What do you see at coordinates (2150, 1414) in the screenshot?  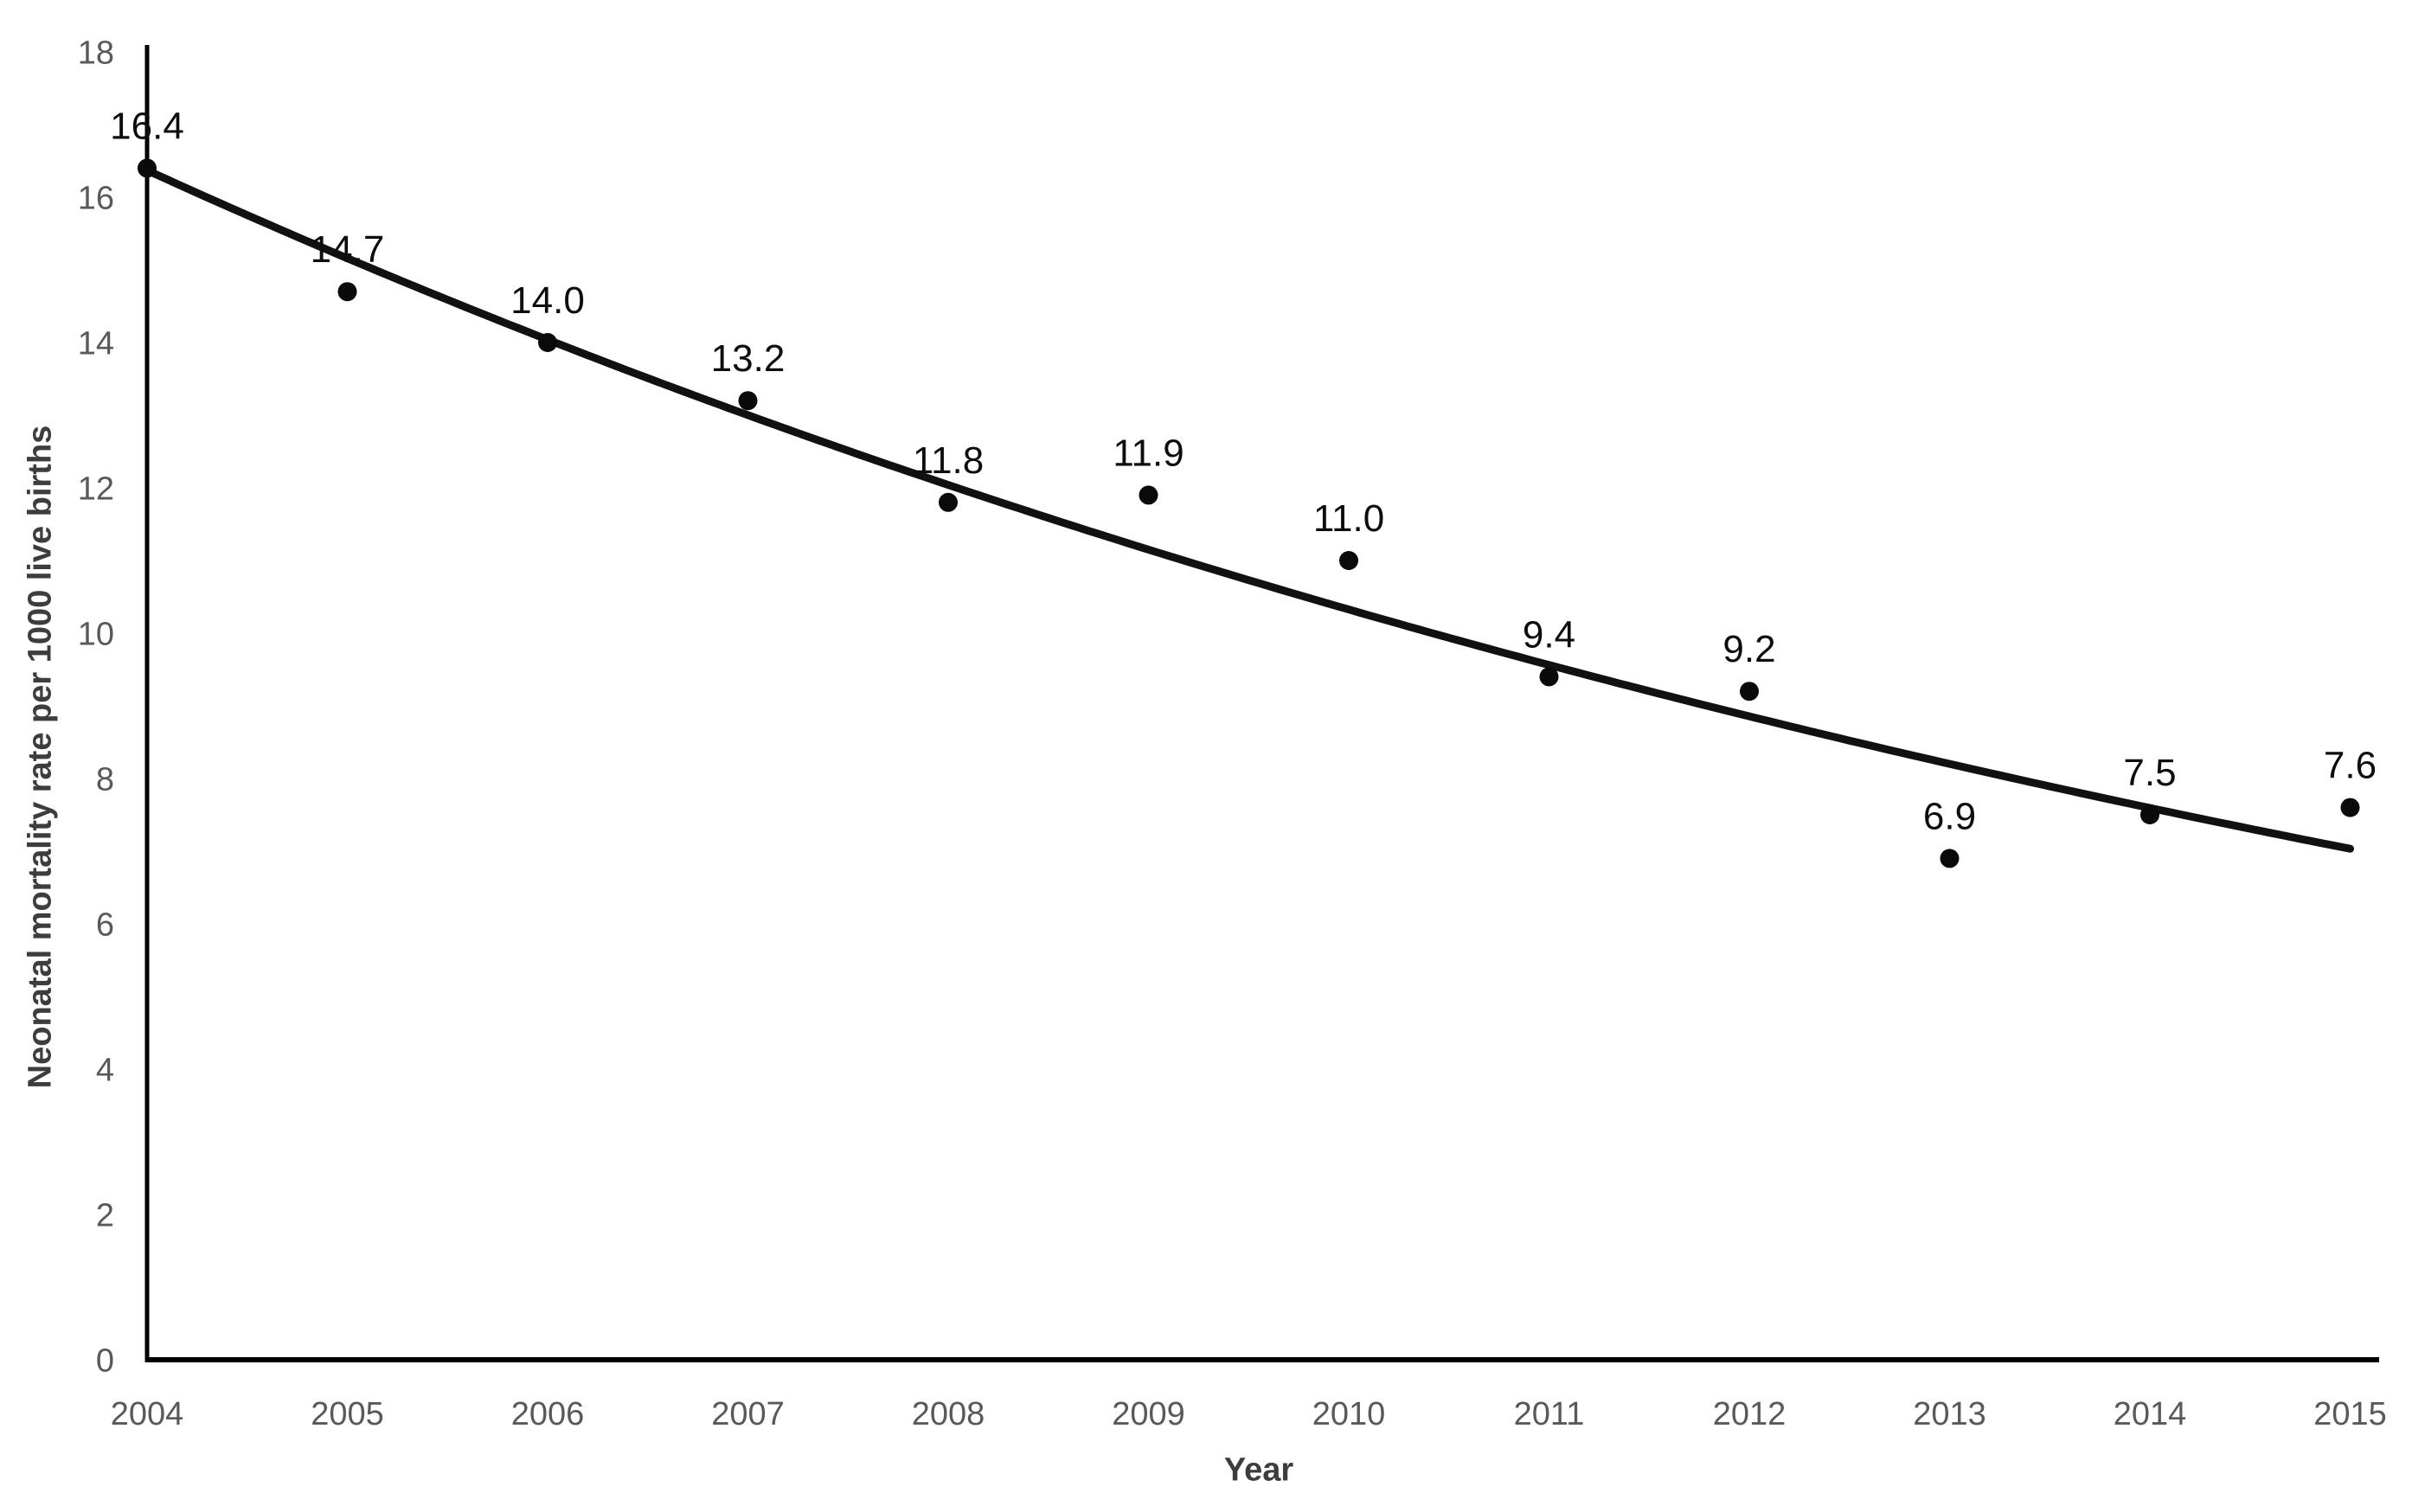 I see `x-tick-2014: 2014` at bounding box center [2150, 1414].